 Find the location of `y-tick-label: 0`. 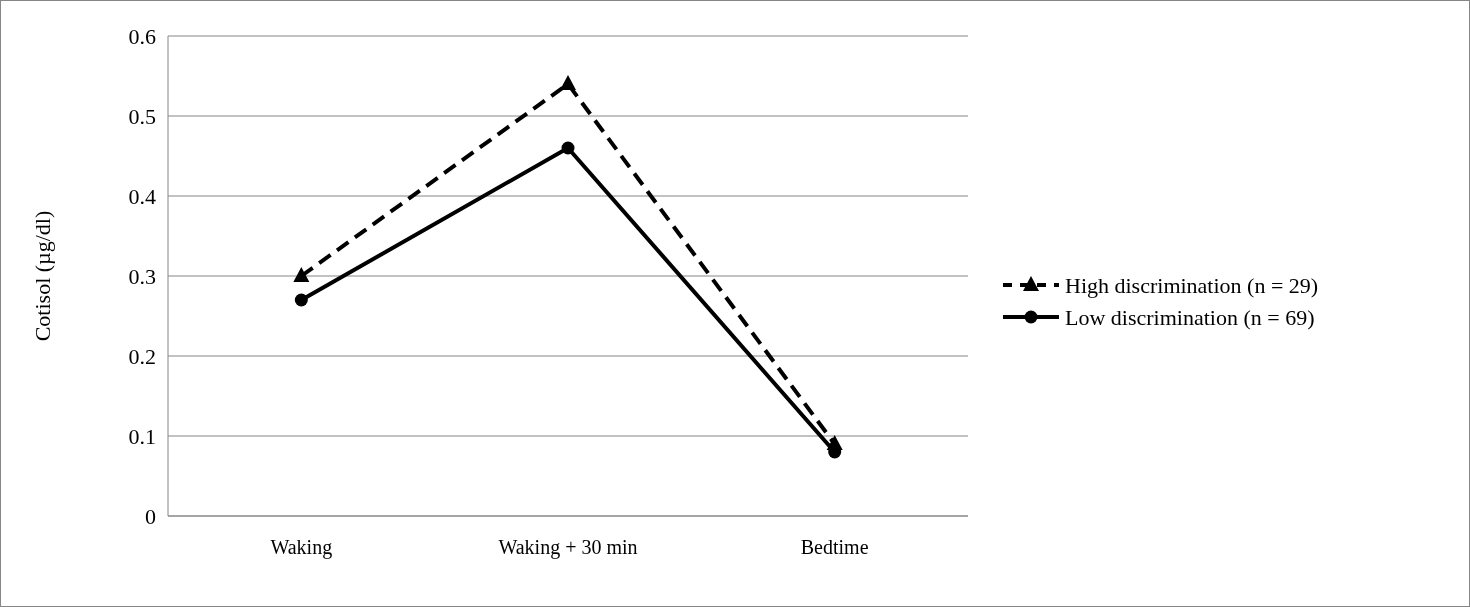

y-tick-label: 0 is located at coordinates (150, 516).